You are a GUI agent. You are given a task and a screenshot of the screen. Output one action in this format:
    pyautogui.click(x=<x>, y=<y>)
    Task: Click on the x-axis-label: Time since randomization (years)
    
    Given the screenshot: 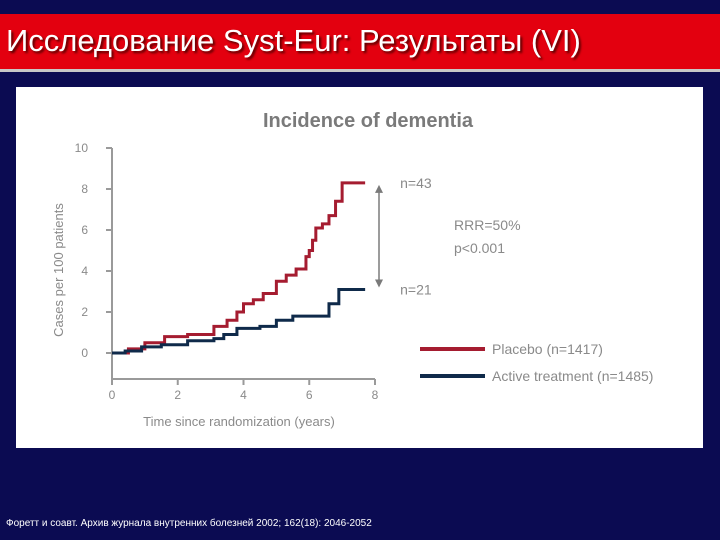 What is the action you would take?
    pyautogui.click(x=239, y=421)
    